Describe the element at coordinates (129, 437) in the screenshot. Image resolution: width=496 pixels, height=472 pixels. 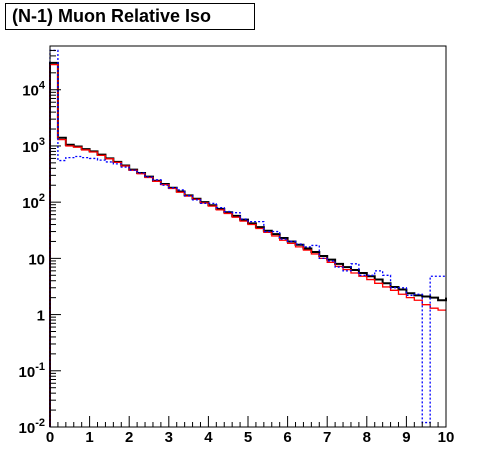
I see `x-tick-label: 2` at that location.